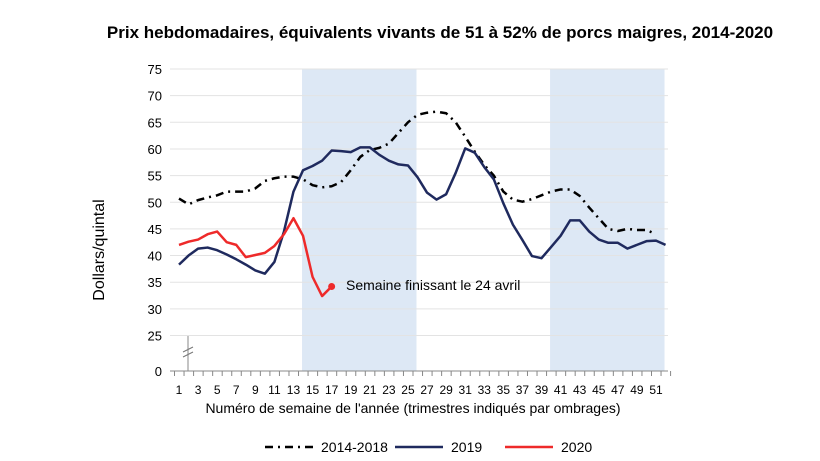  I want to click on x-tick-label: 21, so click(370, 390).